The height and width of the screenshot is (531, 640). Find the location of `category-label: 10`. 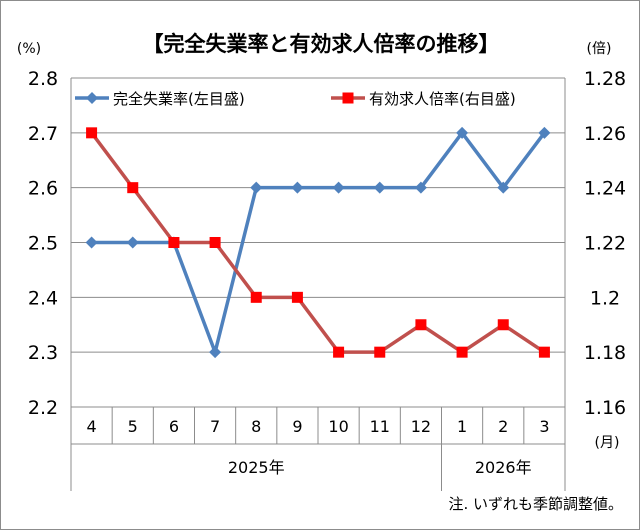

category-label: 10 is located at coordinates (338, 426).